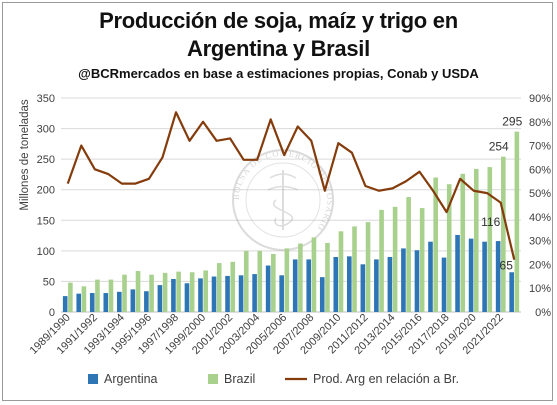  I want to click on chart-title-line-1: Producción de soja, maíz y trigo en, so click(278, 20).